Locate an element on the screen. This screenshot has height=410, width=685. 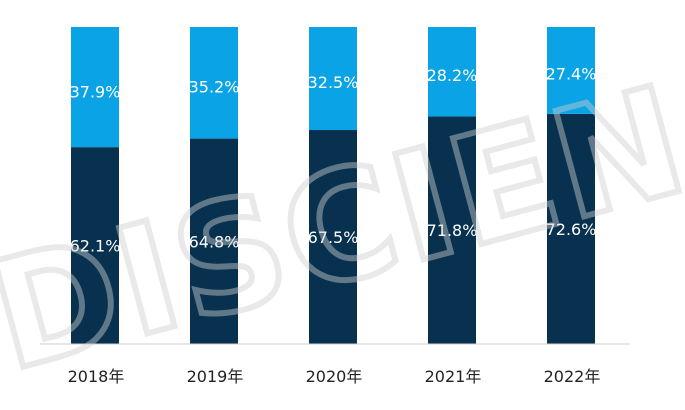
x-tick-label-1: 2018年 is located at coordinates (96, 376).